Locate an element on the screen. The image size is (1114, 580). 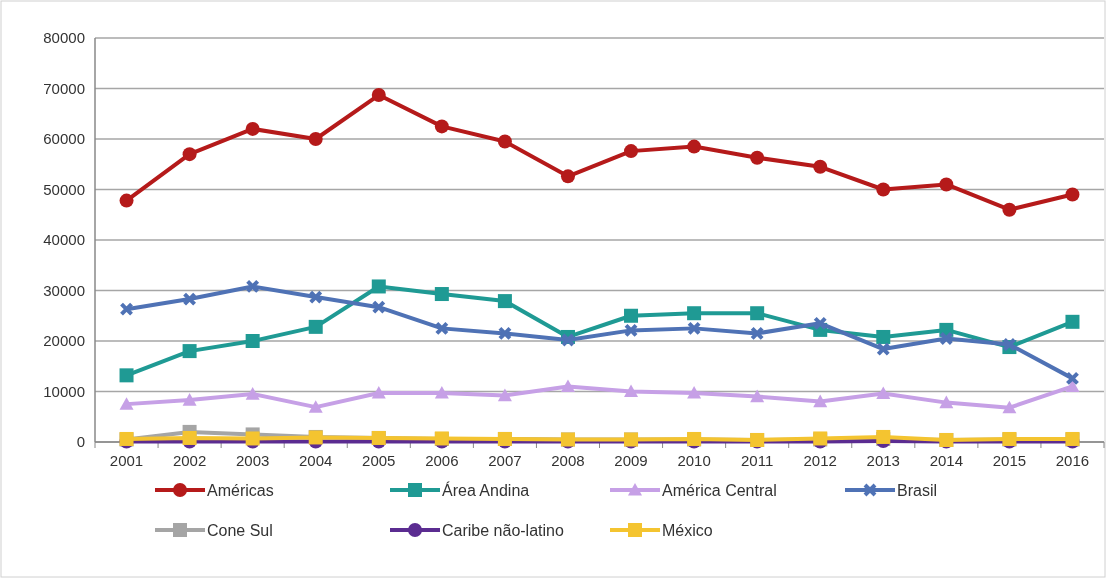
legend-label: Área Andina is located at coordinates (486, 489).